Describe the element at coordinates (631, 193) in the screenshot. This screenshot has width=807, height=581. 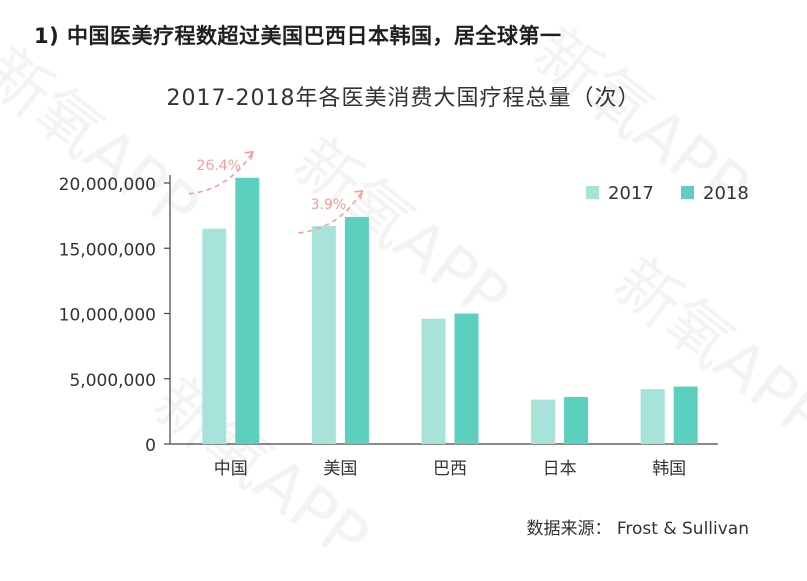
I see `legend-label-2017: 2017` at that location.